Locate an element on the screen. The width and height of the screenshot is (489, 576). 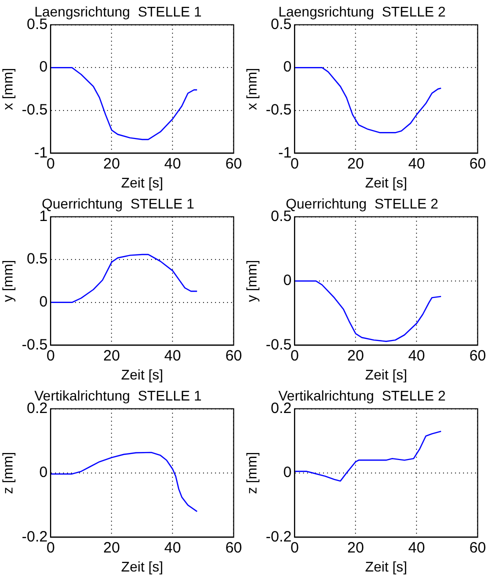
y-tick-label: 0.5 is located at coordinates (37, 259).